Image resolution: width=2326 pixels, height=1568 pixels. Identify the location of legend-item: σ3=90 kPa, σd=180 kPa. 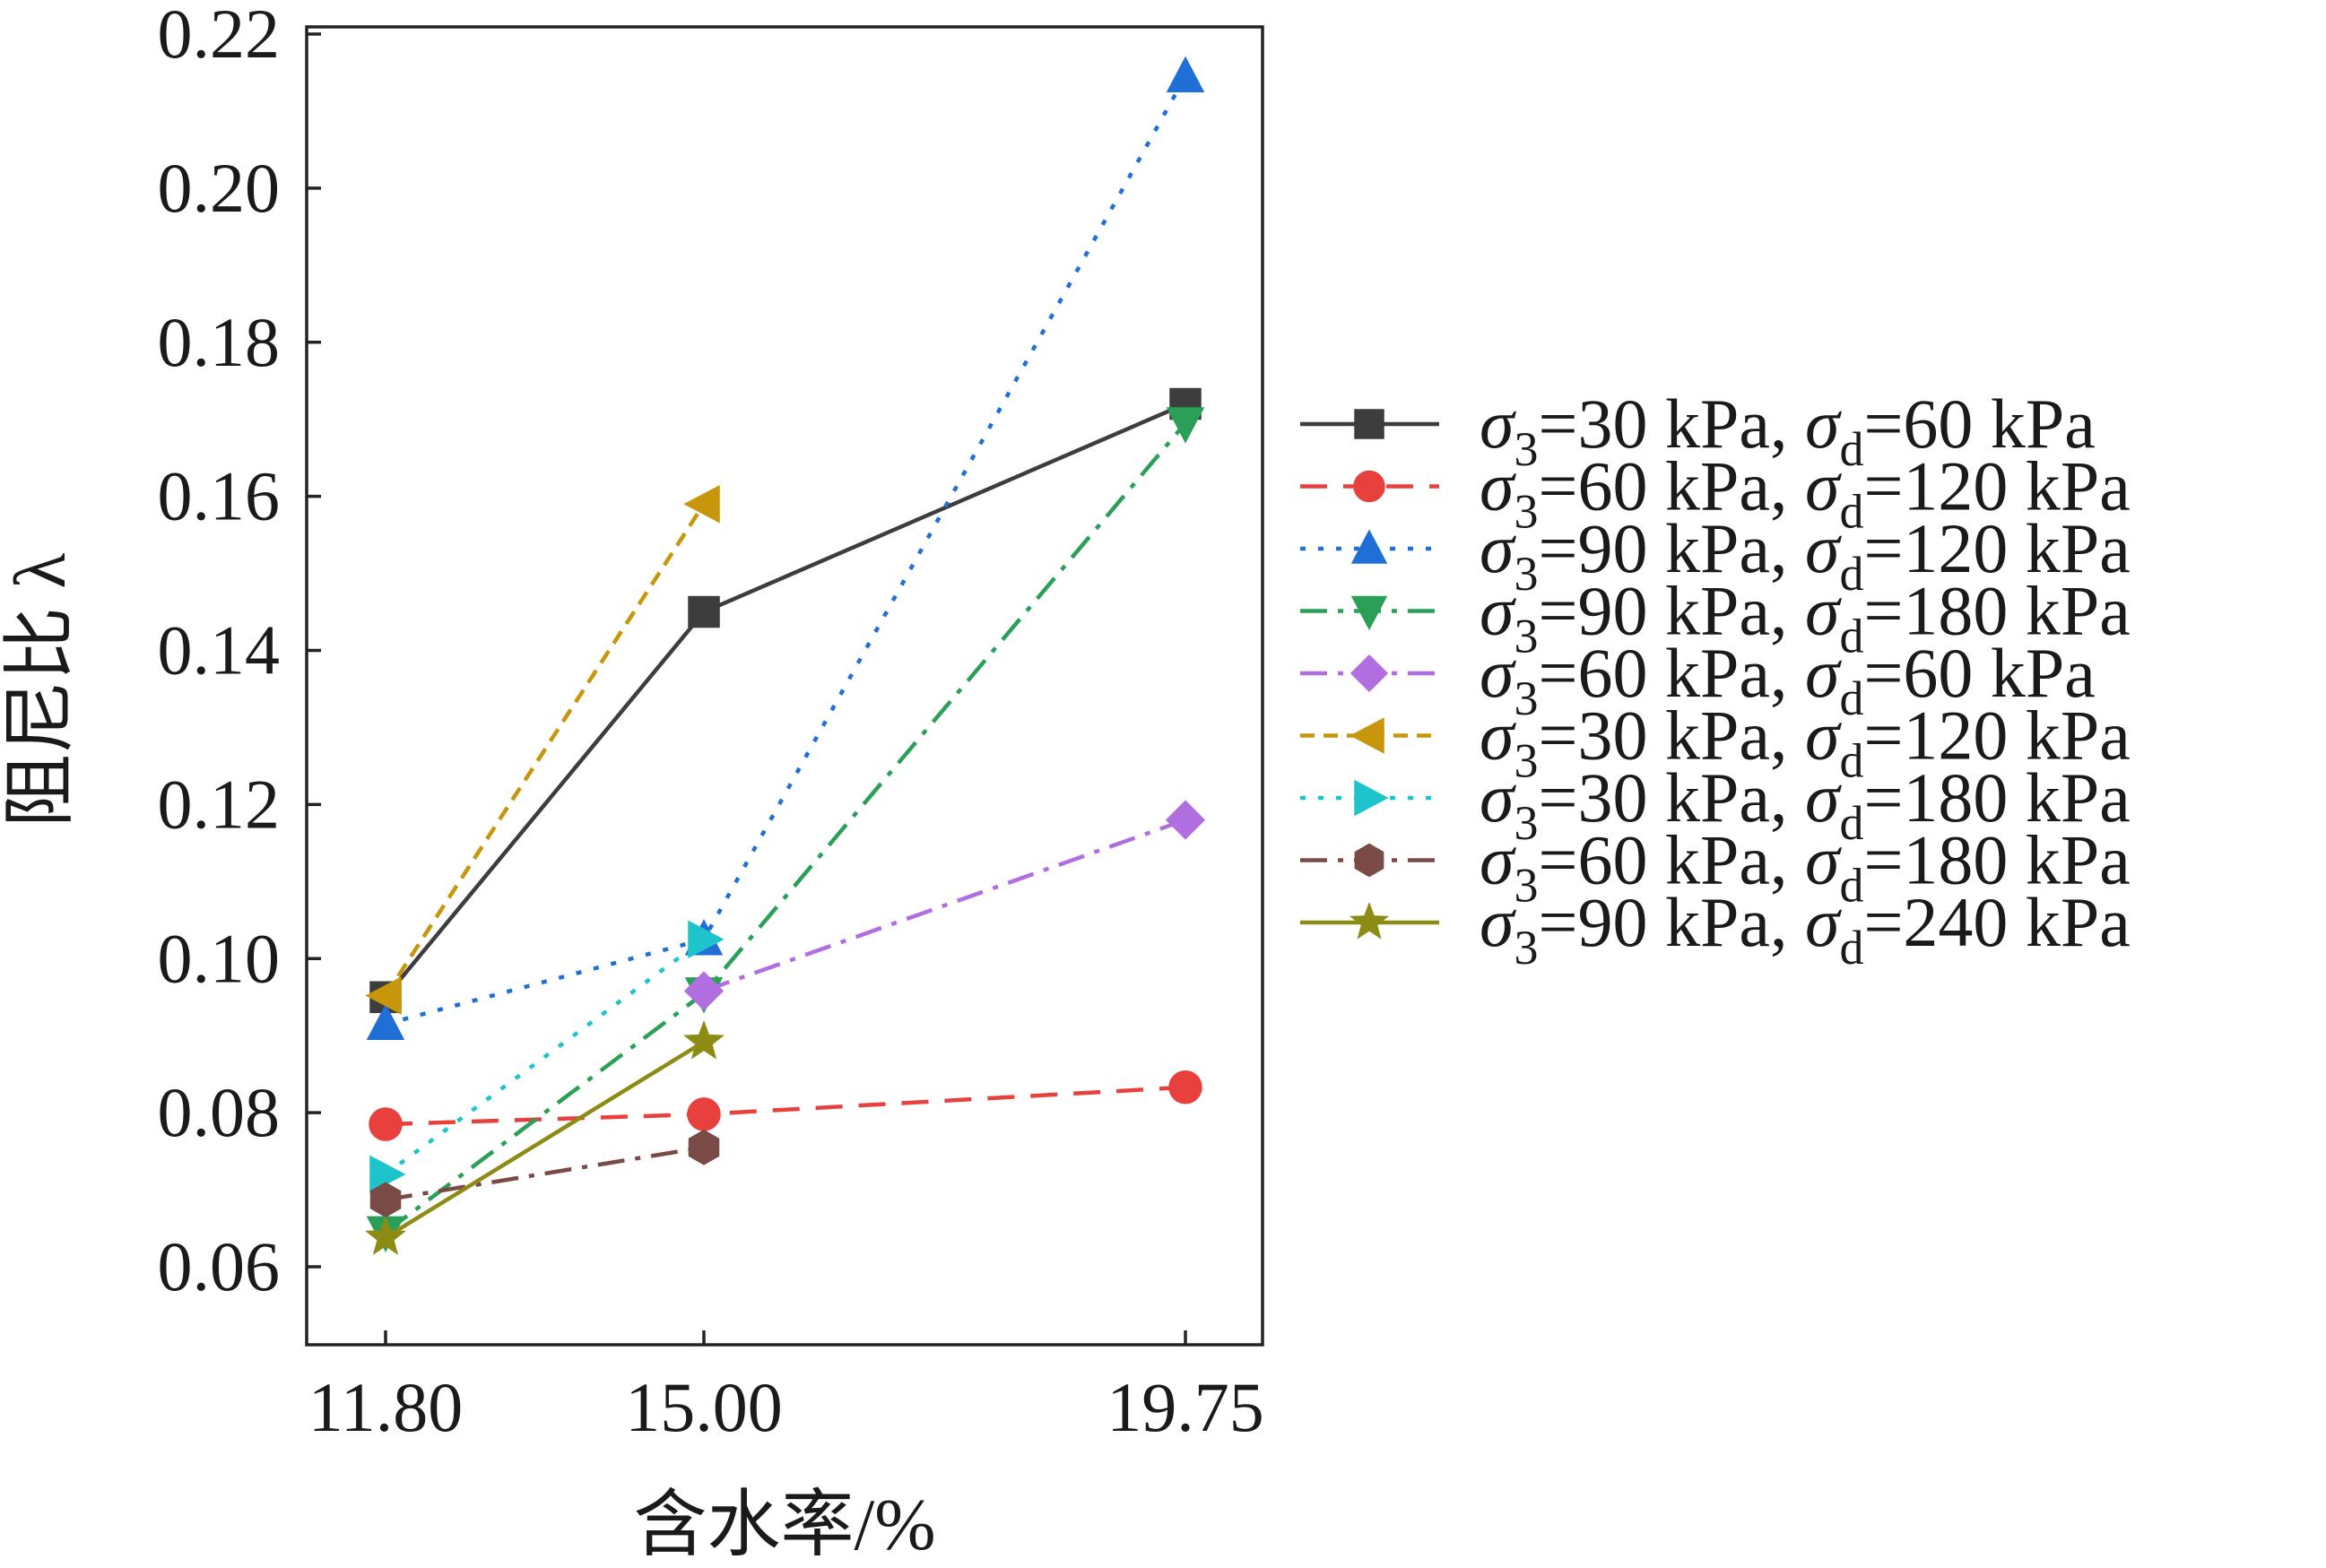
(1715, 617).